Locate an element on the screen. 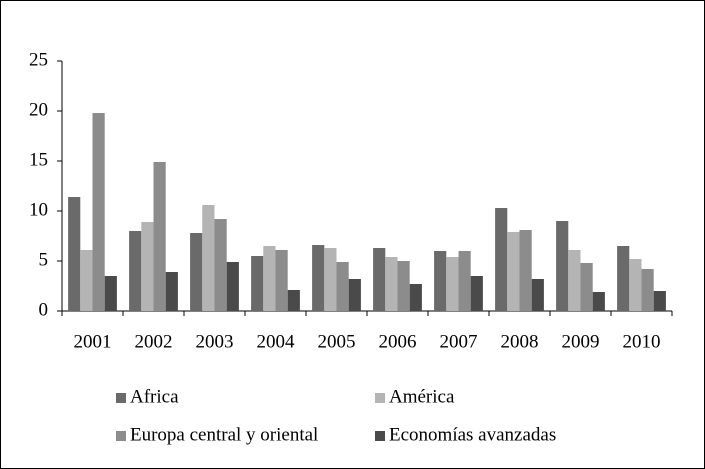 This screenshot has width=705, height=469. legend-label: Economías avanzadas is located at coordinates (472, 434).